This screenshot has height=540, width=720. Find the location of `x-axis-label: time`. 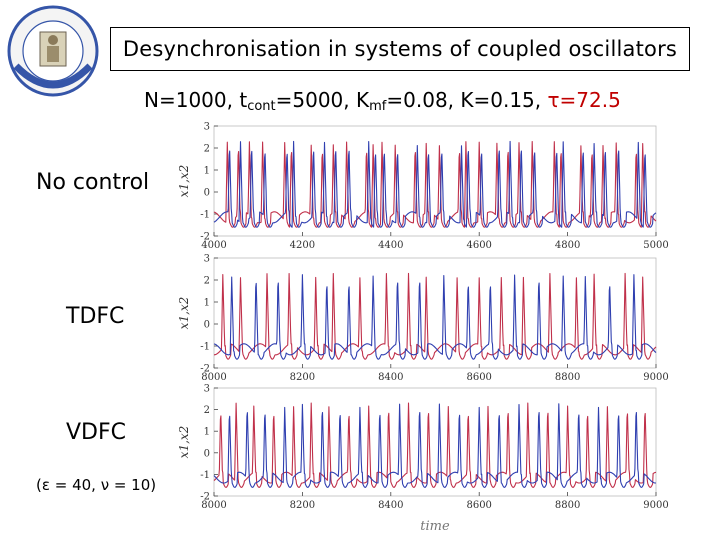

x-axis-label: time is located at coordinates (435, 526).